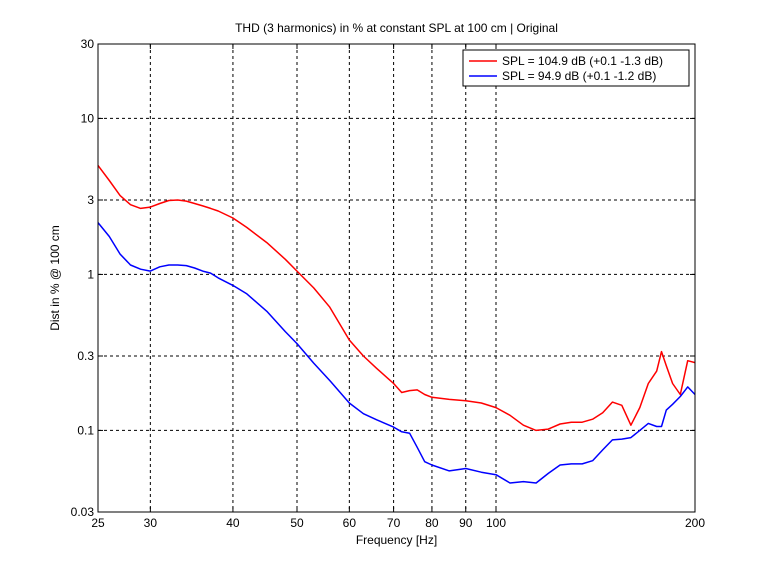 Image resolution: width=769 pixels, height=577 pixels. Describe the element at coordinates (83, 512) in the screenshot. I see `y-tick-label: 0.03` at that location.